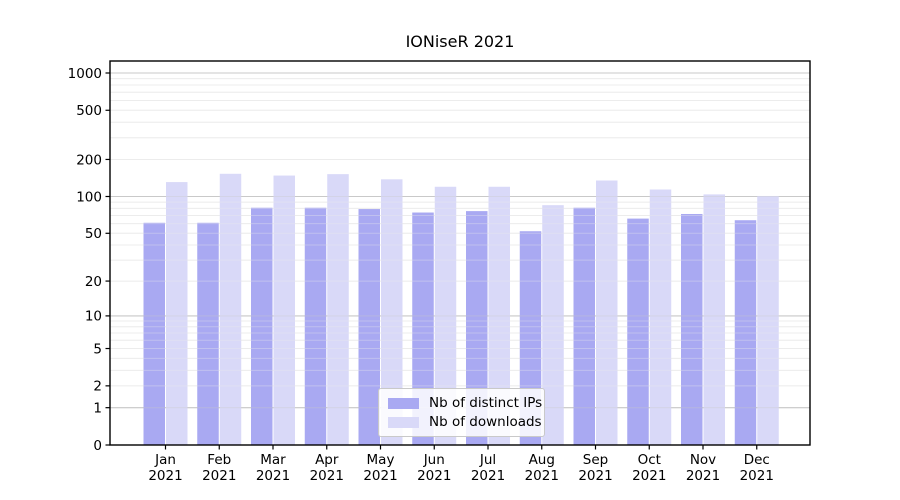 This screenshot has height=500, width=900. Describe the element at coordinates (327, 460) in the screenshot. I see `x-tick-label-month: Apr` at that location.